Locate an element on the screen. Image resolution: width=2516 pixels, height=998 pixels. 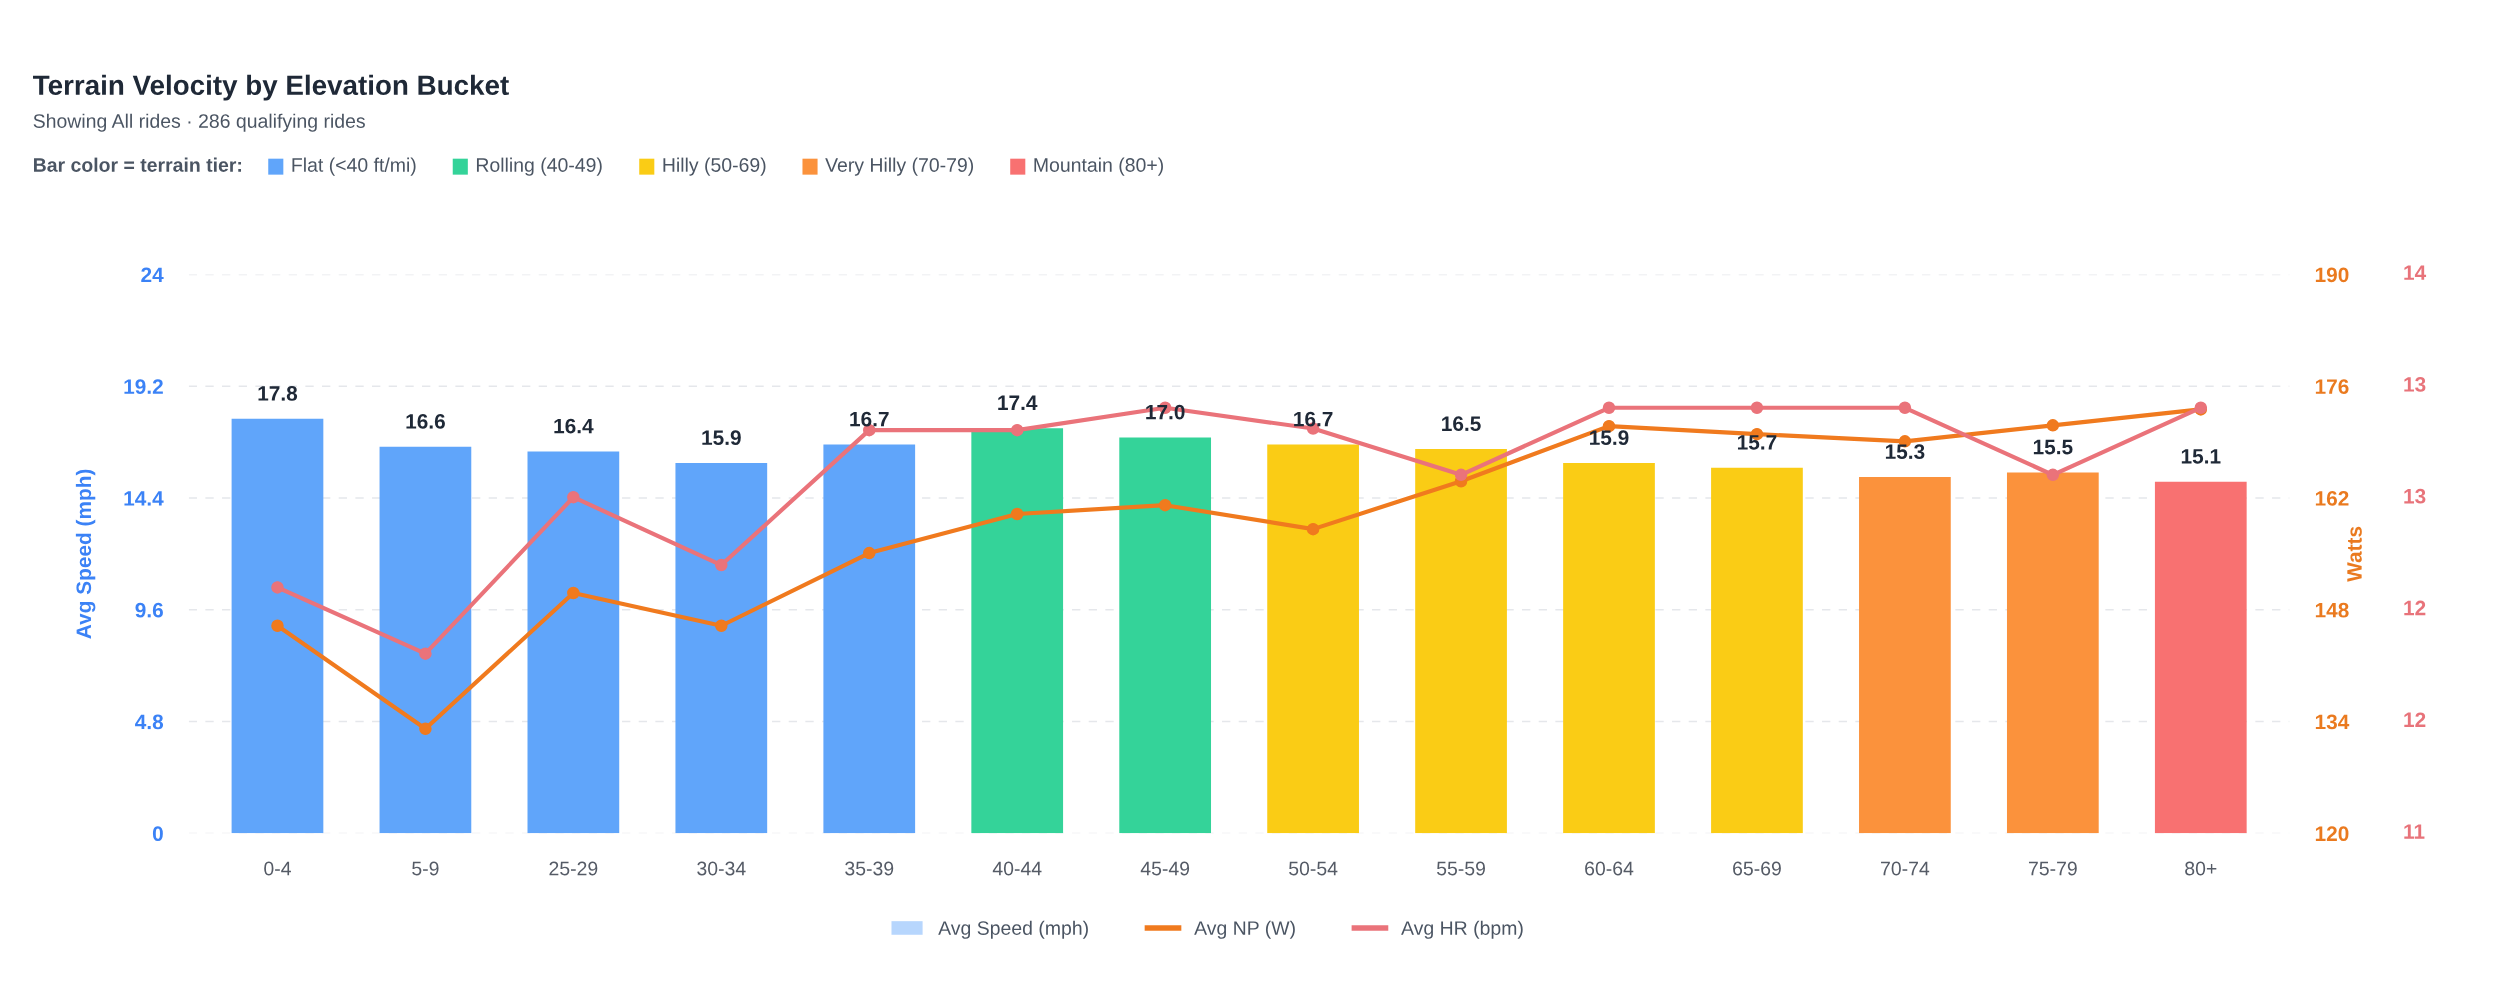
x-tick-label: 65-69 is located at coordinates (1757, 868).